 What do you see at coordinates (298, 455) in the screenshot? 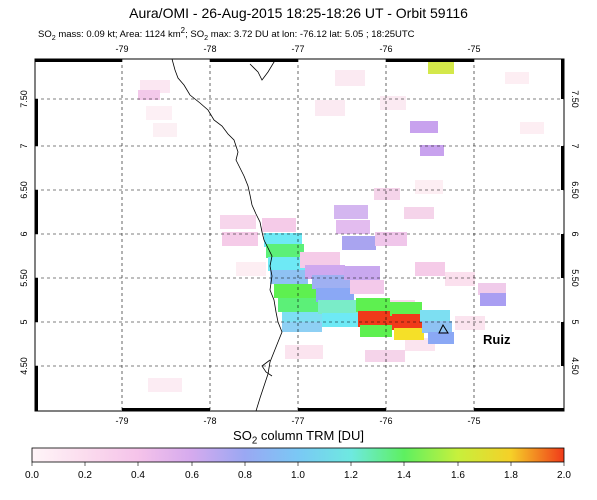
I see `colorbar-gradient` at bounding box center [298, 455].